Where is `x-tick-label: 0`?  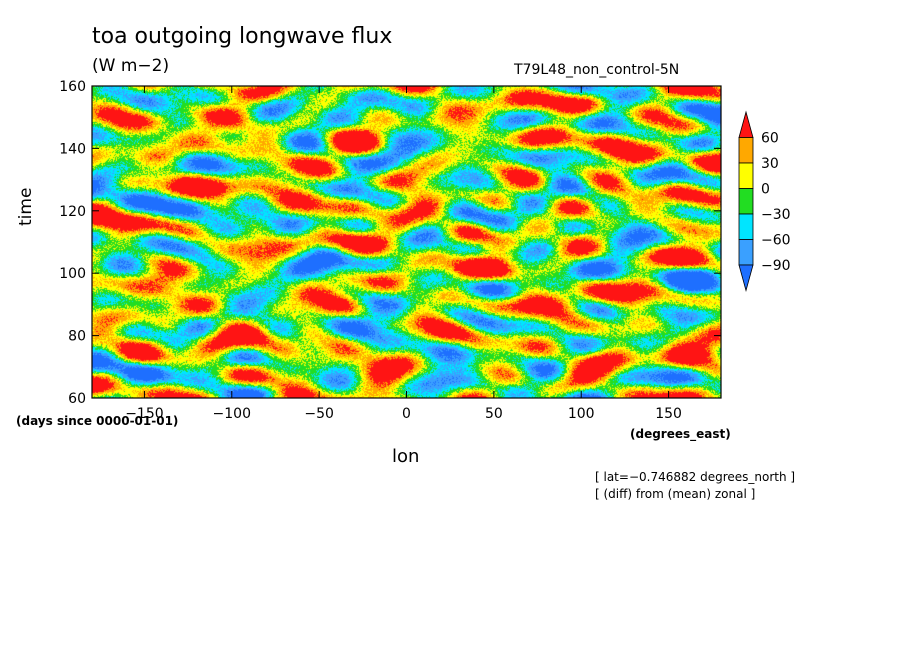
x-tick-label: 0 is located at coordinates (406, 414).